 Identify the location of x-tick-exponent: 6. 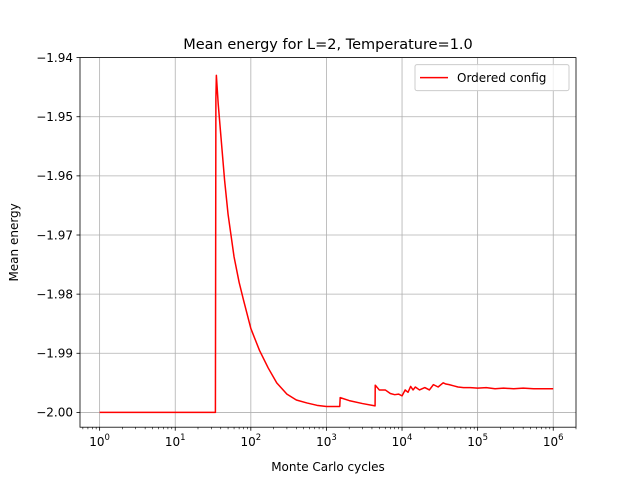
(560, 438).